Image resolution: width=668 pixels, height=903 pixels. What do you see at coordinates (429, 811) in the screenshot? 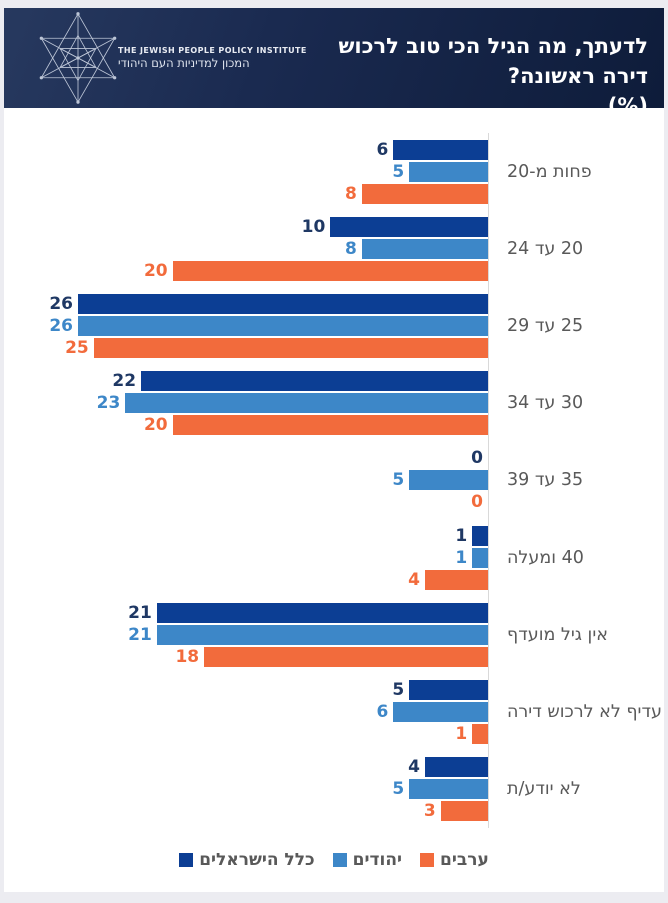
I see `value-label: 3` at bounding box center [429, 811].